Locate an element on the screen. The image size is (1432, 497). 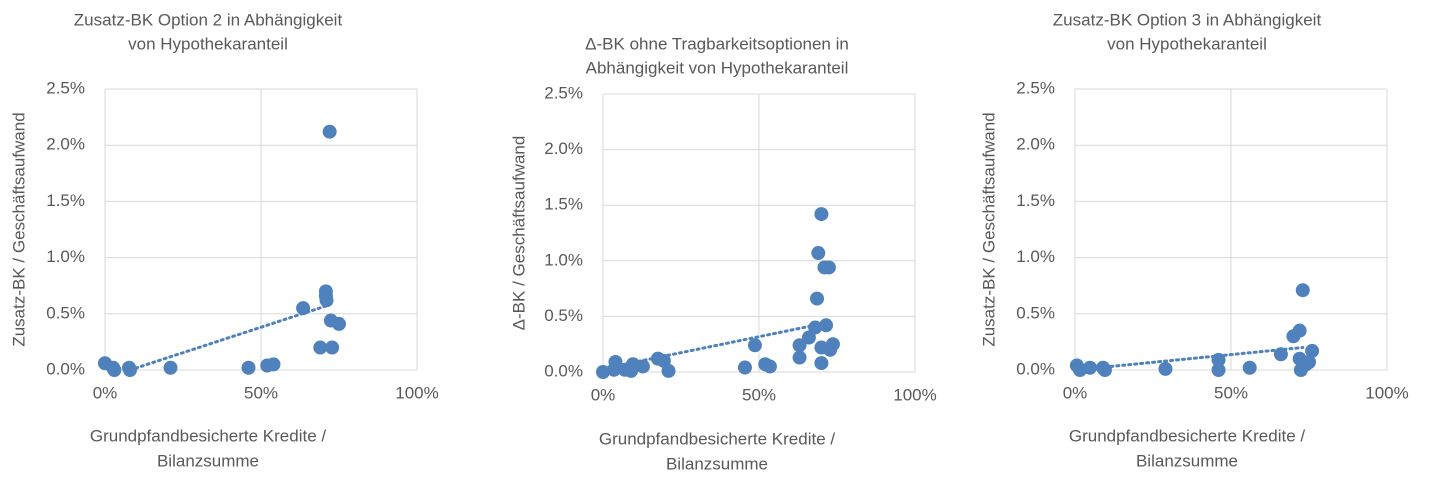
y-axis-label: Δ-BK / Geschäftsaufwand is located at coordinates (518, 233).